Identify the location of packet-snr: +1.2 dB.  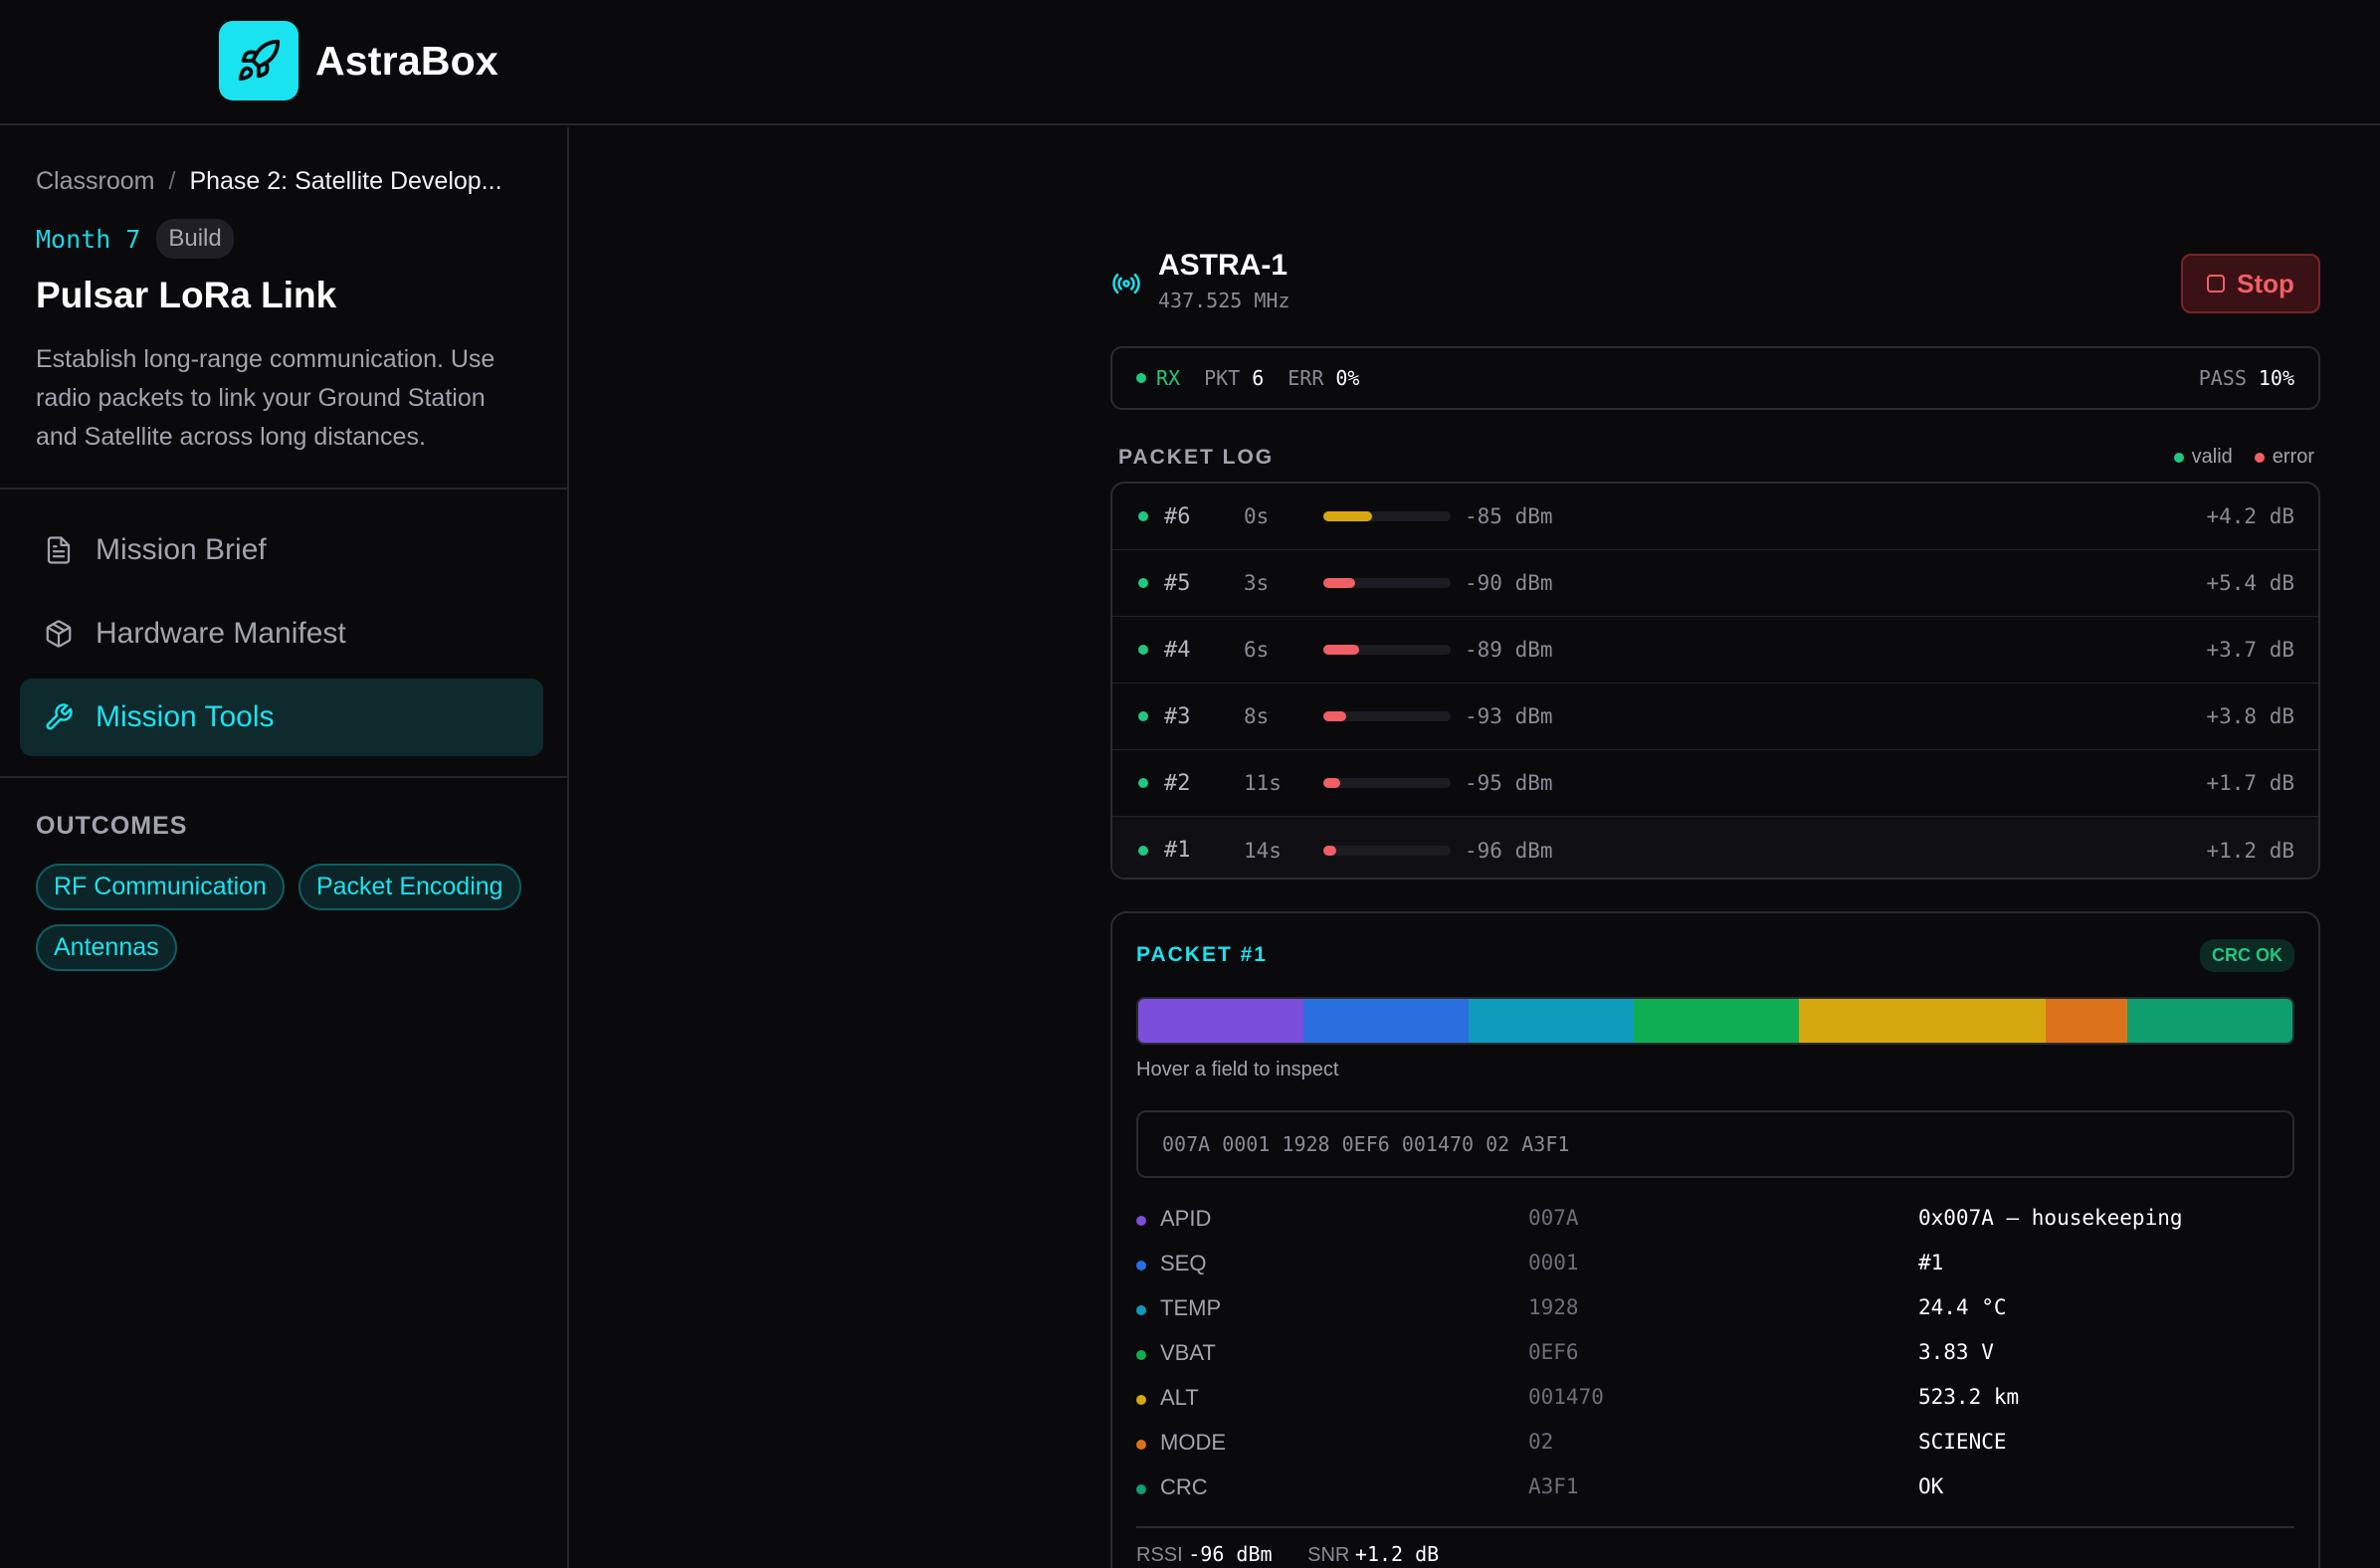
(2250, 850).